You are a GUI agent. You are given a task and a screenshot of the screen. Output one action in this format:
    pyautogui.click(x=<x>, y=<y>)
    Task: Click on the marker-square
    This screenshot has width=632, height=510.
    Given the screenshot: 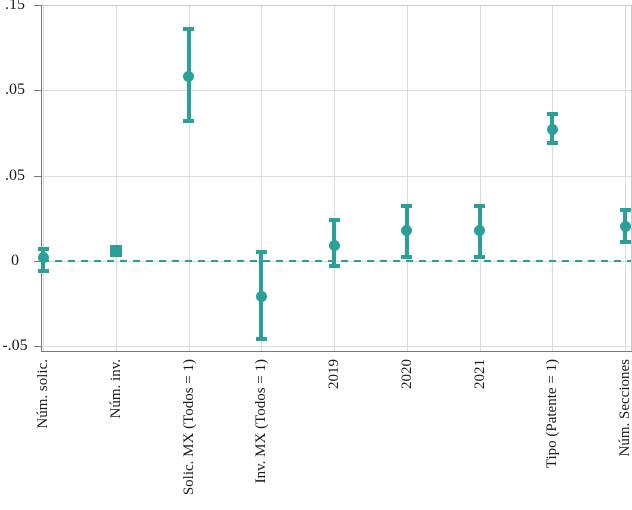 What is the action you would take?
    pyautogui.click(x=115, y=250)
    